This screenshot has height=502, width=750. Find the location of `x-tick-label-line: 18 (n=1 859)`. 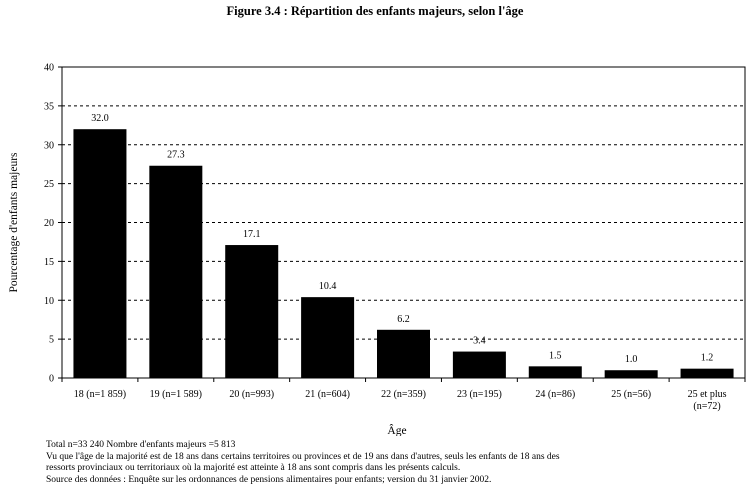

x-tick-label-line: 18 (n=1 859) is located at coordinates (100, 394).